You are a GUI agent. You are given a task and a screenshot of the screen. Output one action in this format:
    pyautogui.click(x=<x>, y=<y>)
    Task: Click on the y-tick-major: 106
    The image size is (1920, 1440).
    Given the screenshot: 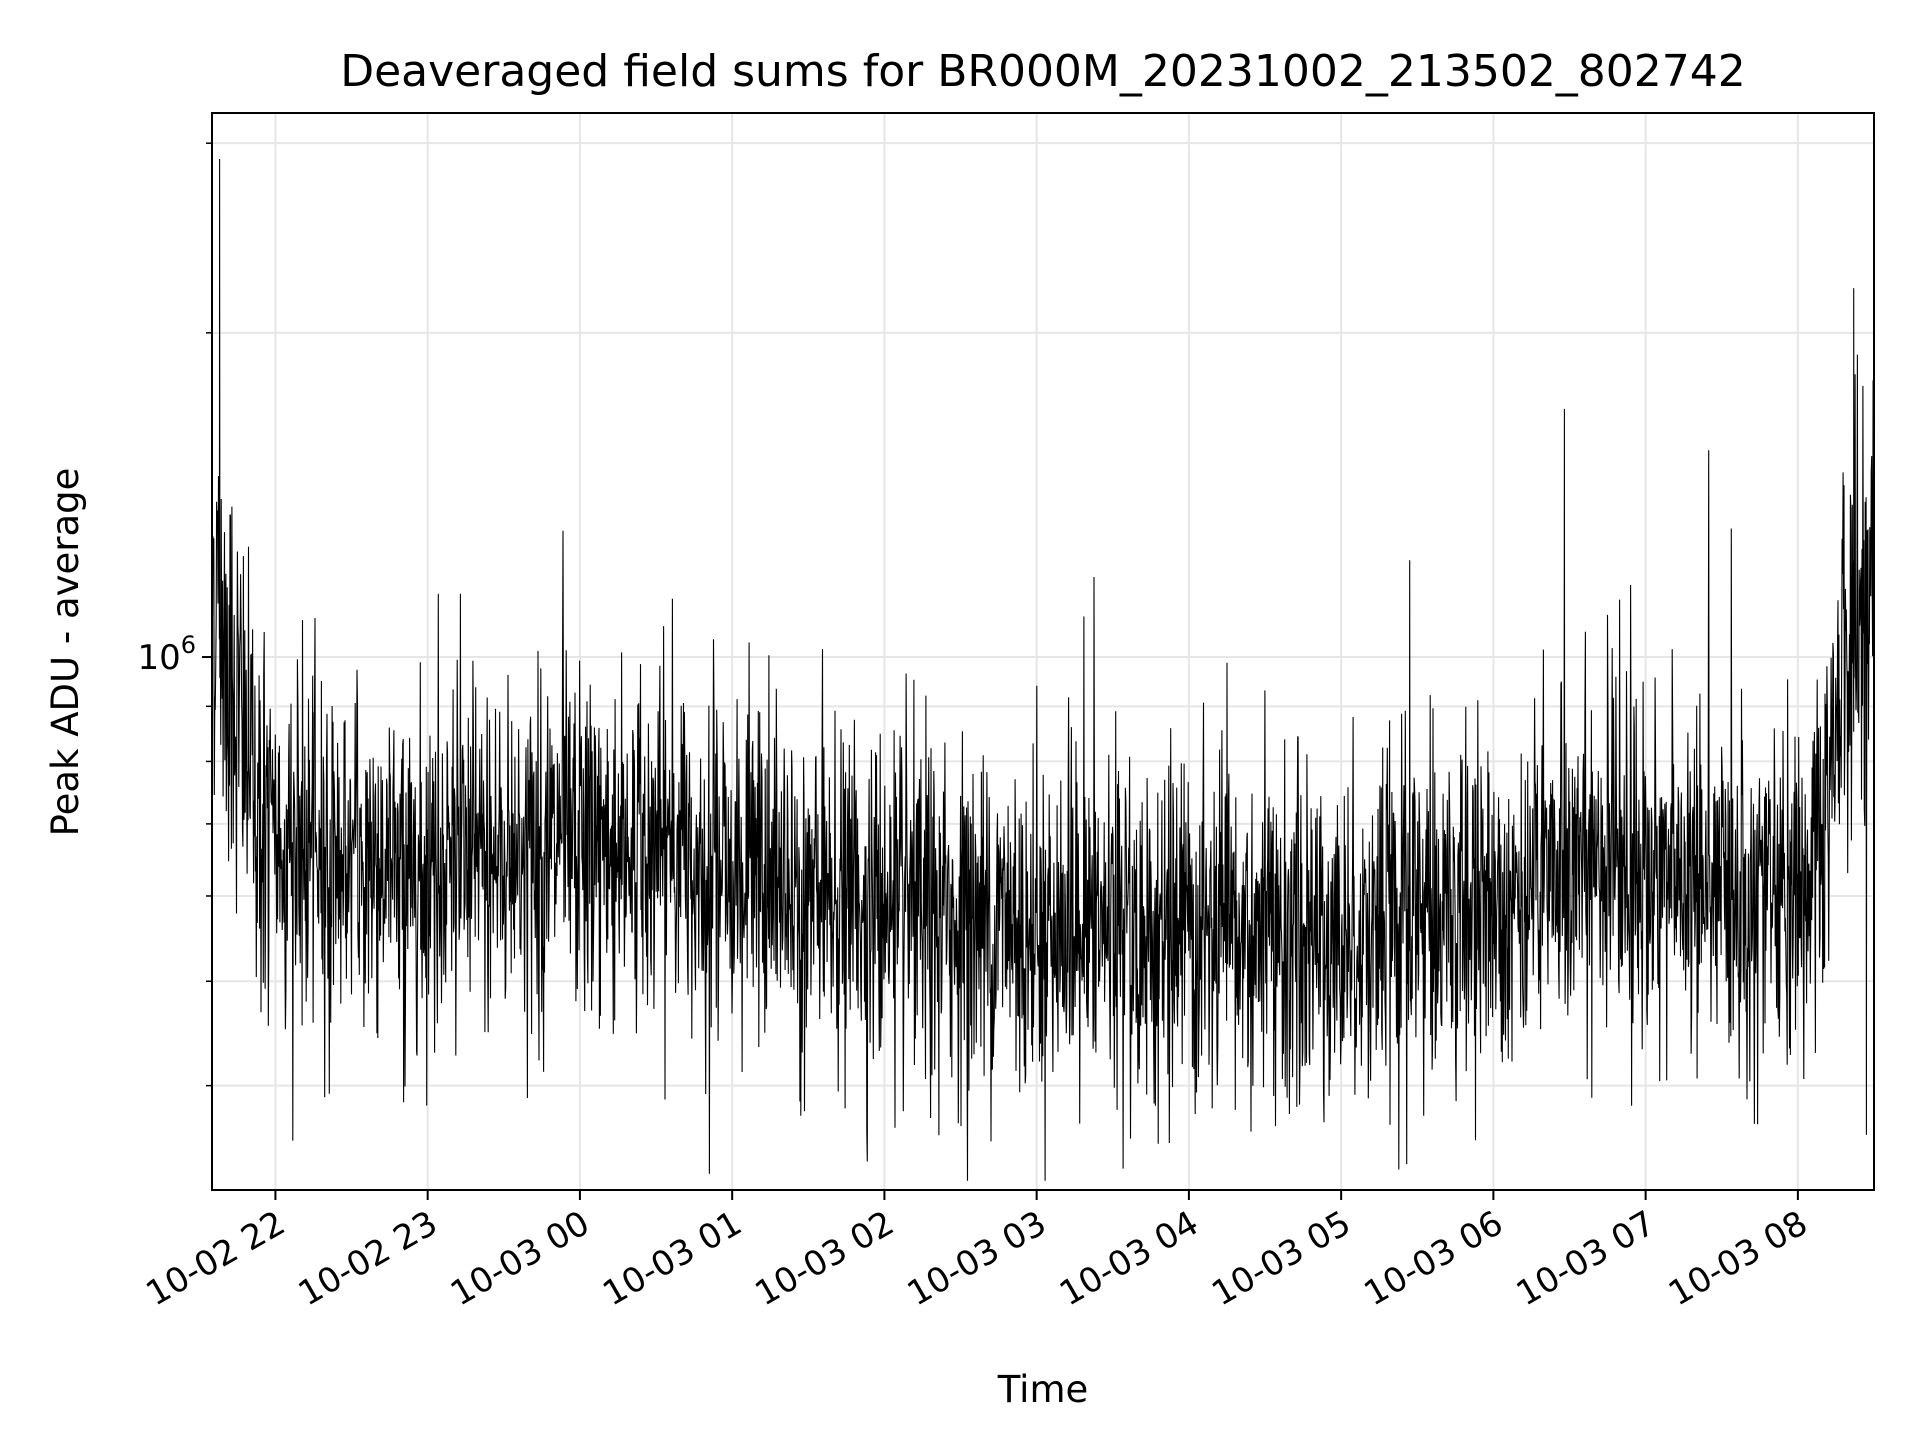 What is the action you would take?
    pyautogui.click(x=166, y=654)
    